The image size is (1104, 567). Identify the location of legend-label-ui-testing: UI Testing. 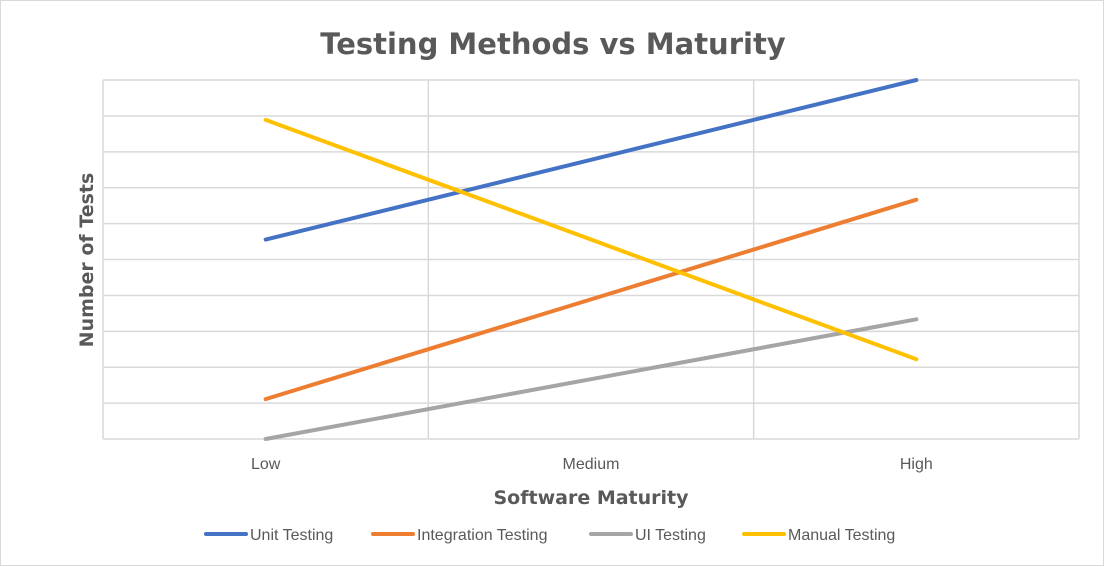
(670, 535).